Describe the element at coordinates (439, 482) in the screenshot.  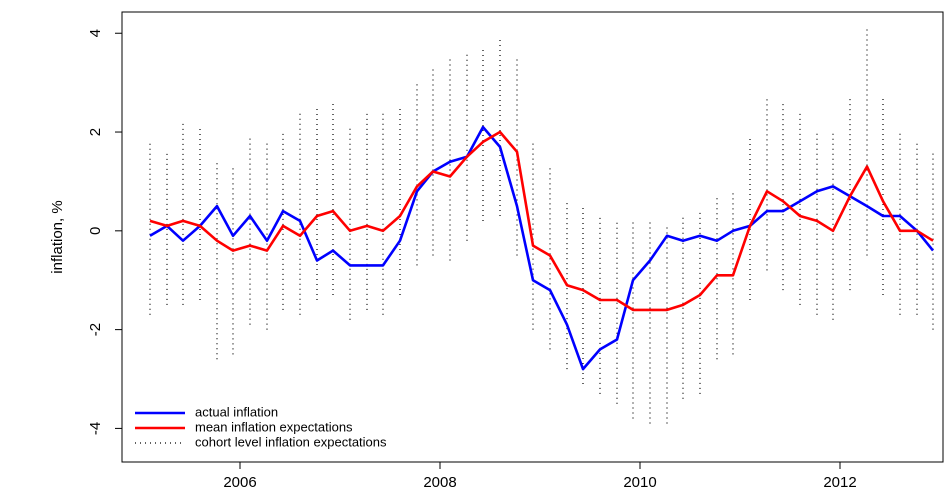
I see `x-tick-label: 2008` at that location.